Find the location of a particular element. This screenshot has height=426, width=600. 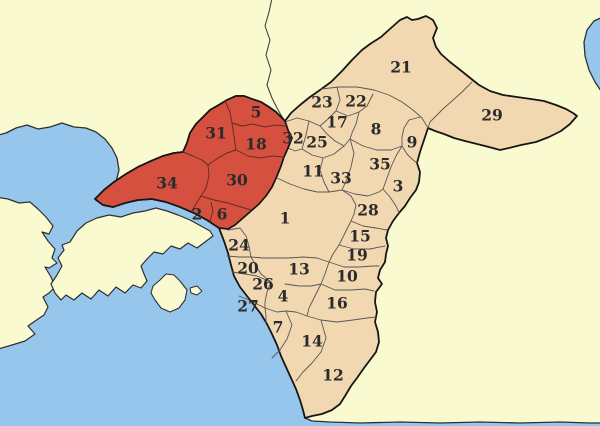

municipality-label-10: 10 is located at coordinates (347, 276).